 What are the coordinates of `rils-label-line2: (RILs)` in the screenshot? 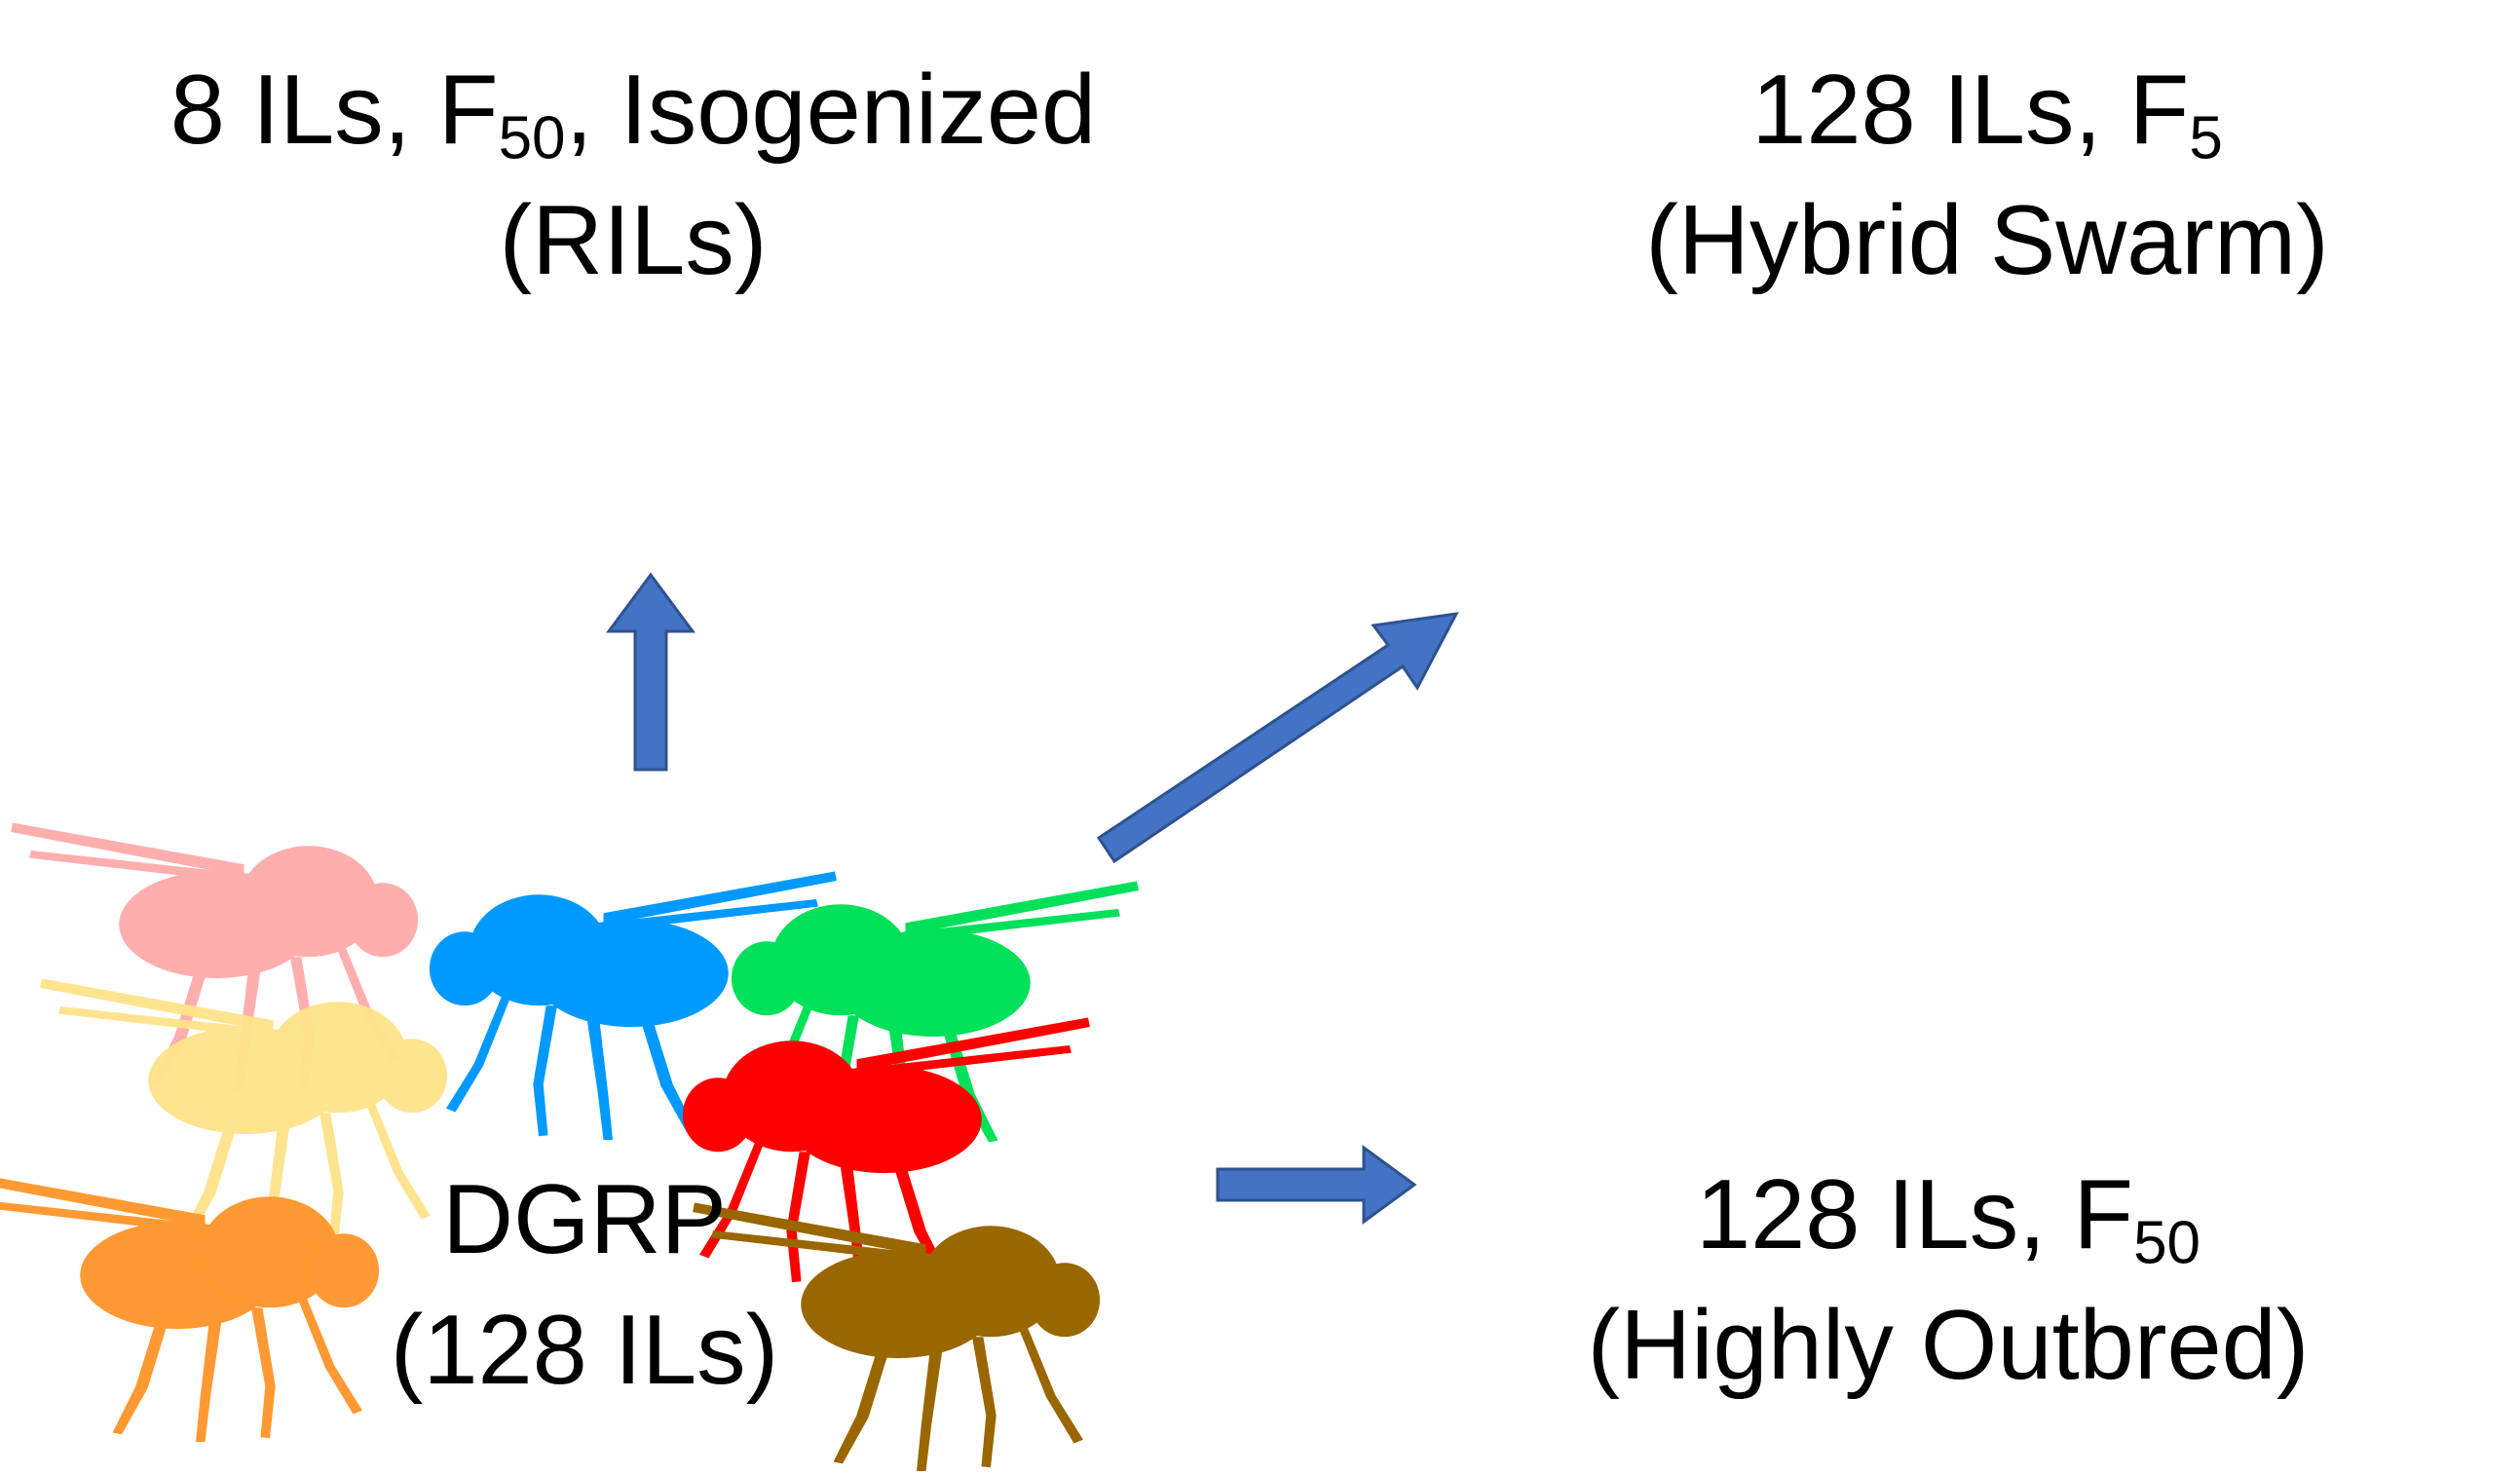 It's located at (633, 241).